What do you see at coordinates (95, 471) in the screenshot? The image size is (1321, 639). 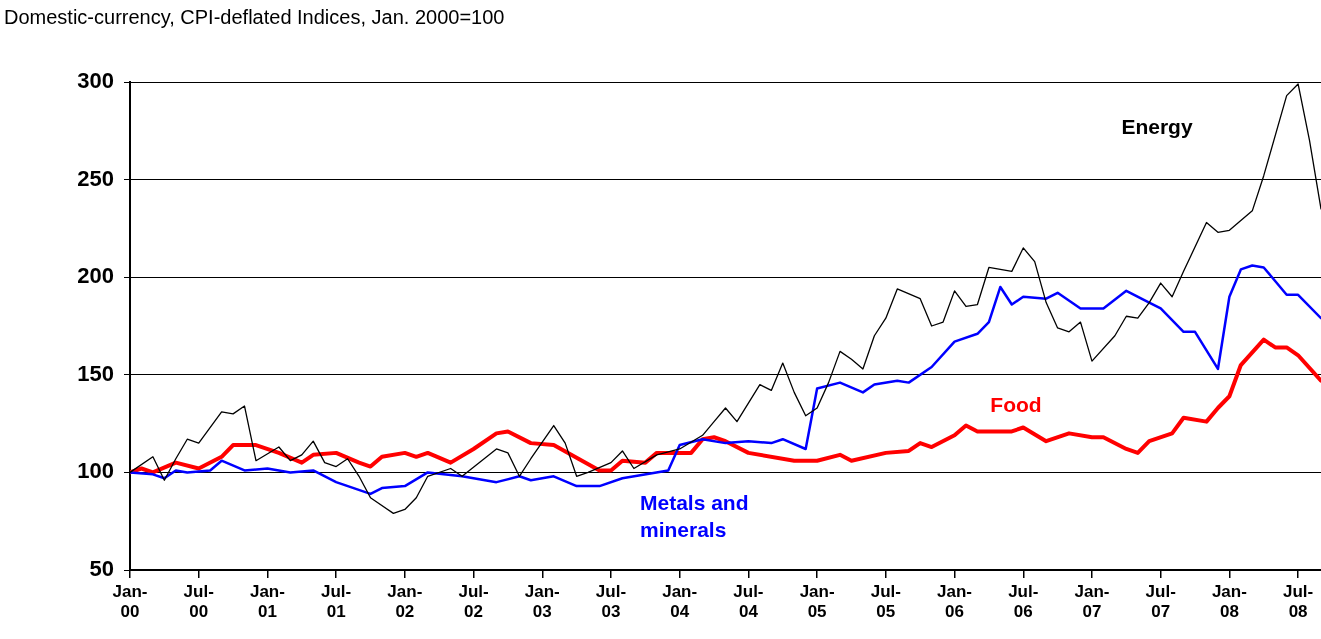 I see `y-tick-label: 100` at bounding box center [95, 471].